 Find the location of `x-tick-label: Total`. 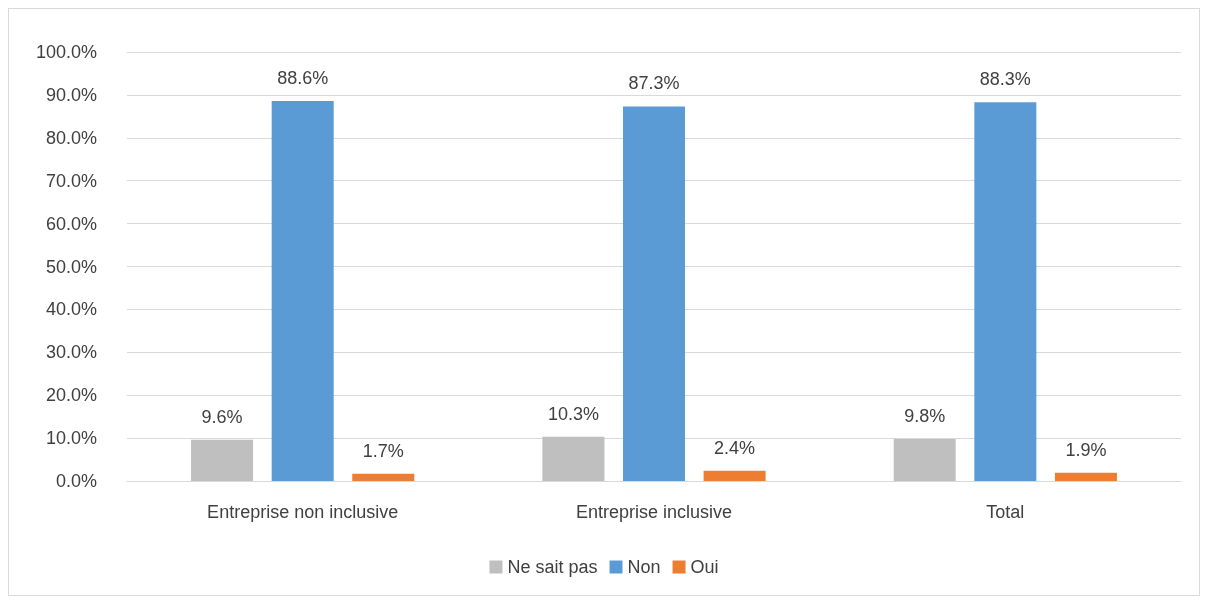

x-tick-label: Total is located at coordinates (1005, 512).